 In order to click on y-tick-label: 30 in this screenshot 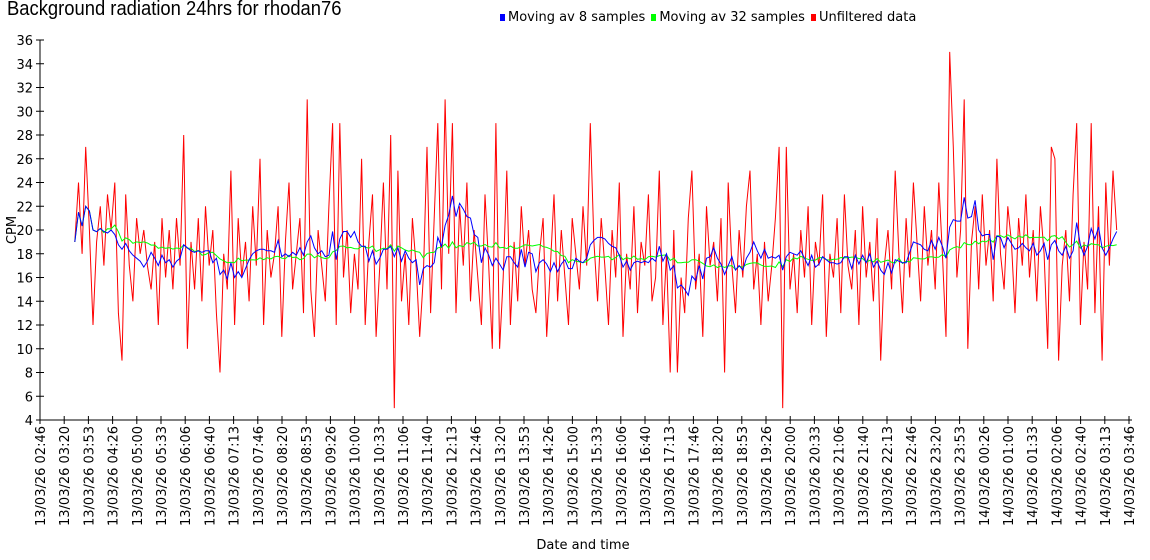, I will do `click(24, 112)`.